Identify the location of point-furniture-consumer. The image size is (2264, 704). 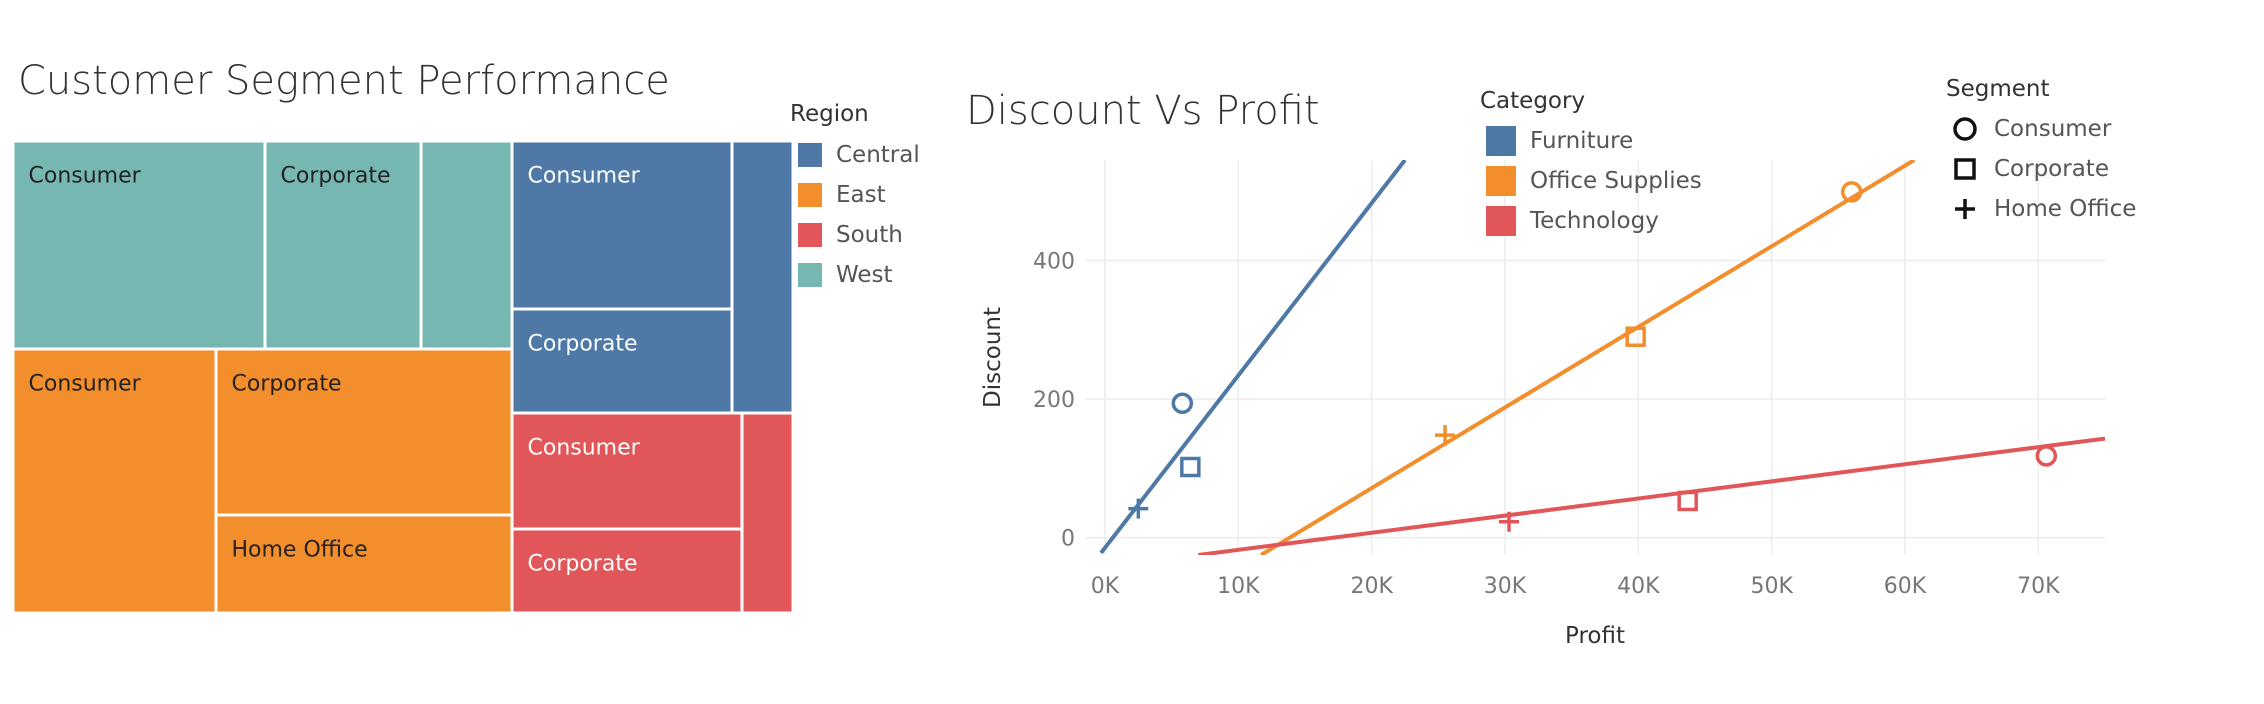
(1182, 403).